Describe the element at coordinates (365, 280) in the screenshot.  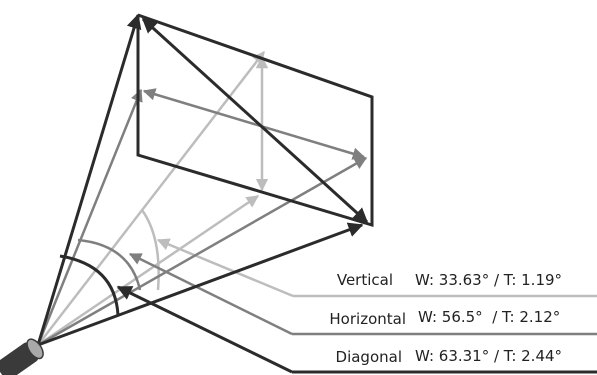
I see `label-vertical-name: Vertical` at that location.